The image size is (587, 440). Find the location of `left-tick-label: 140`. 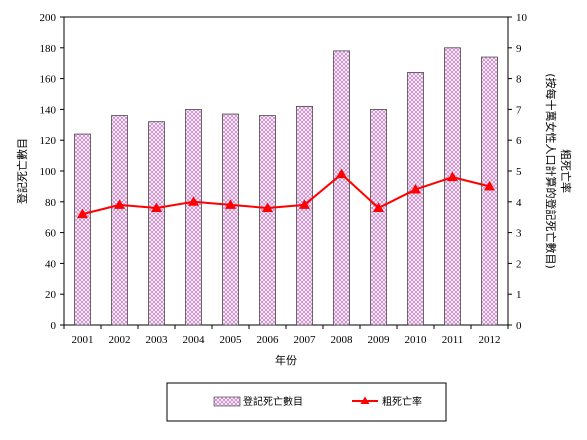

left-tick-label: 140 is located at coordinates (48, 110).